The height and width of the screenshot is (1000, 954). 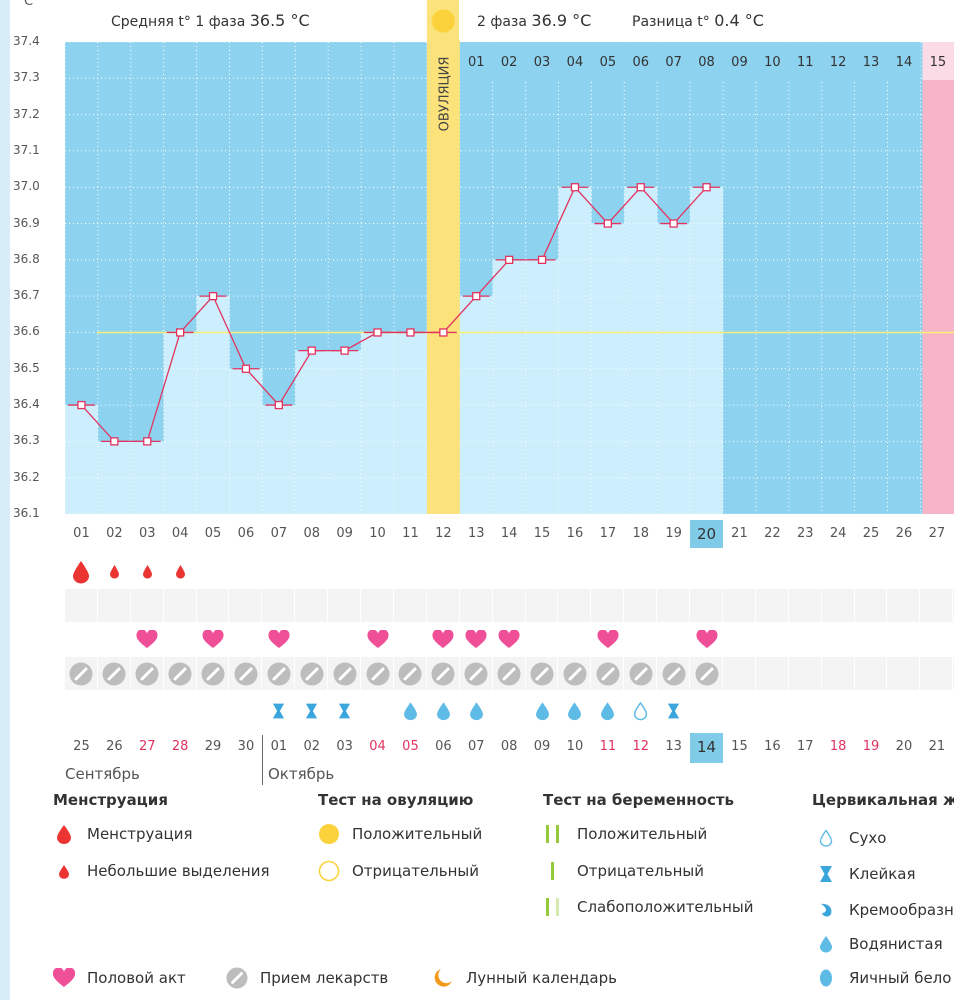 What do you see at coordinates (641, 746) in the screenshot?
I see `calendar-date: 12` at bounding box center [641, 746].